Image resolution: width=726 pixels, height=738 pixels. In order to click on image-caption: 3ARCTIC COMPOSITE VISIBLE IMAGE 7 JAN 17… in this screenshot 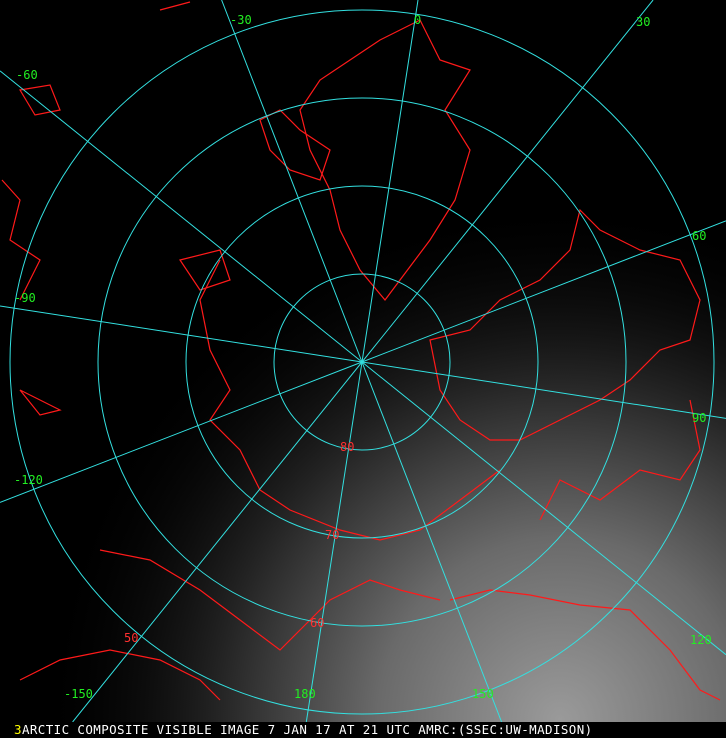, I will do `click(363, 730)`.